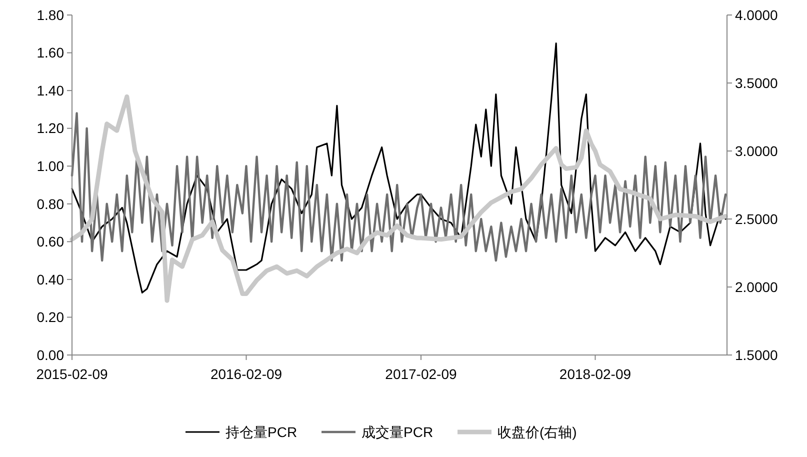  Describe the element at coordinates (50, 52) in the screenshot. I see `y-tick-label: 1.60` at that location.